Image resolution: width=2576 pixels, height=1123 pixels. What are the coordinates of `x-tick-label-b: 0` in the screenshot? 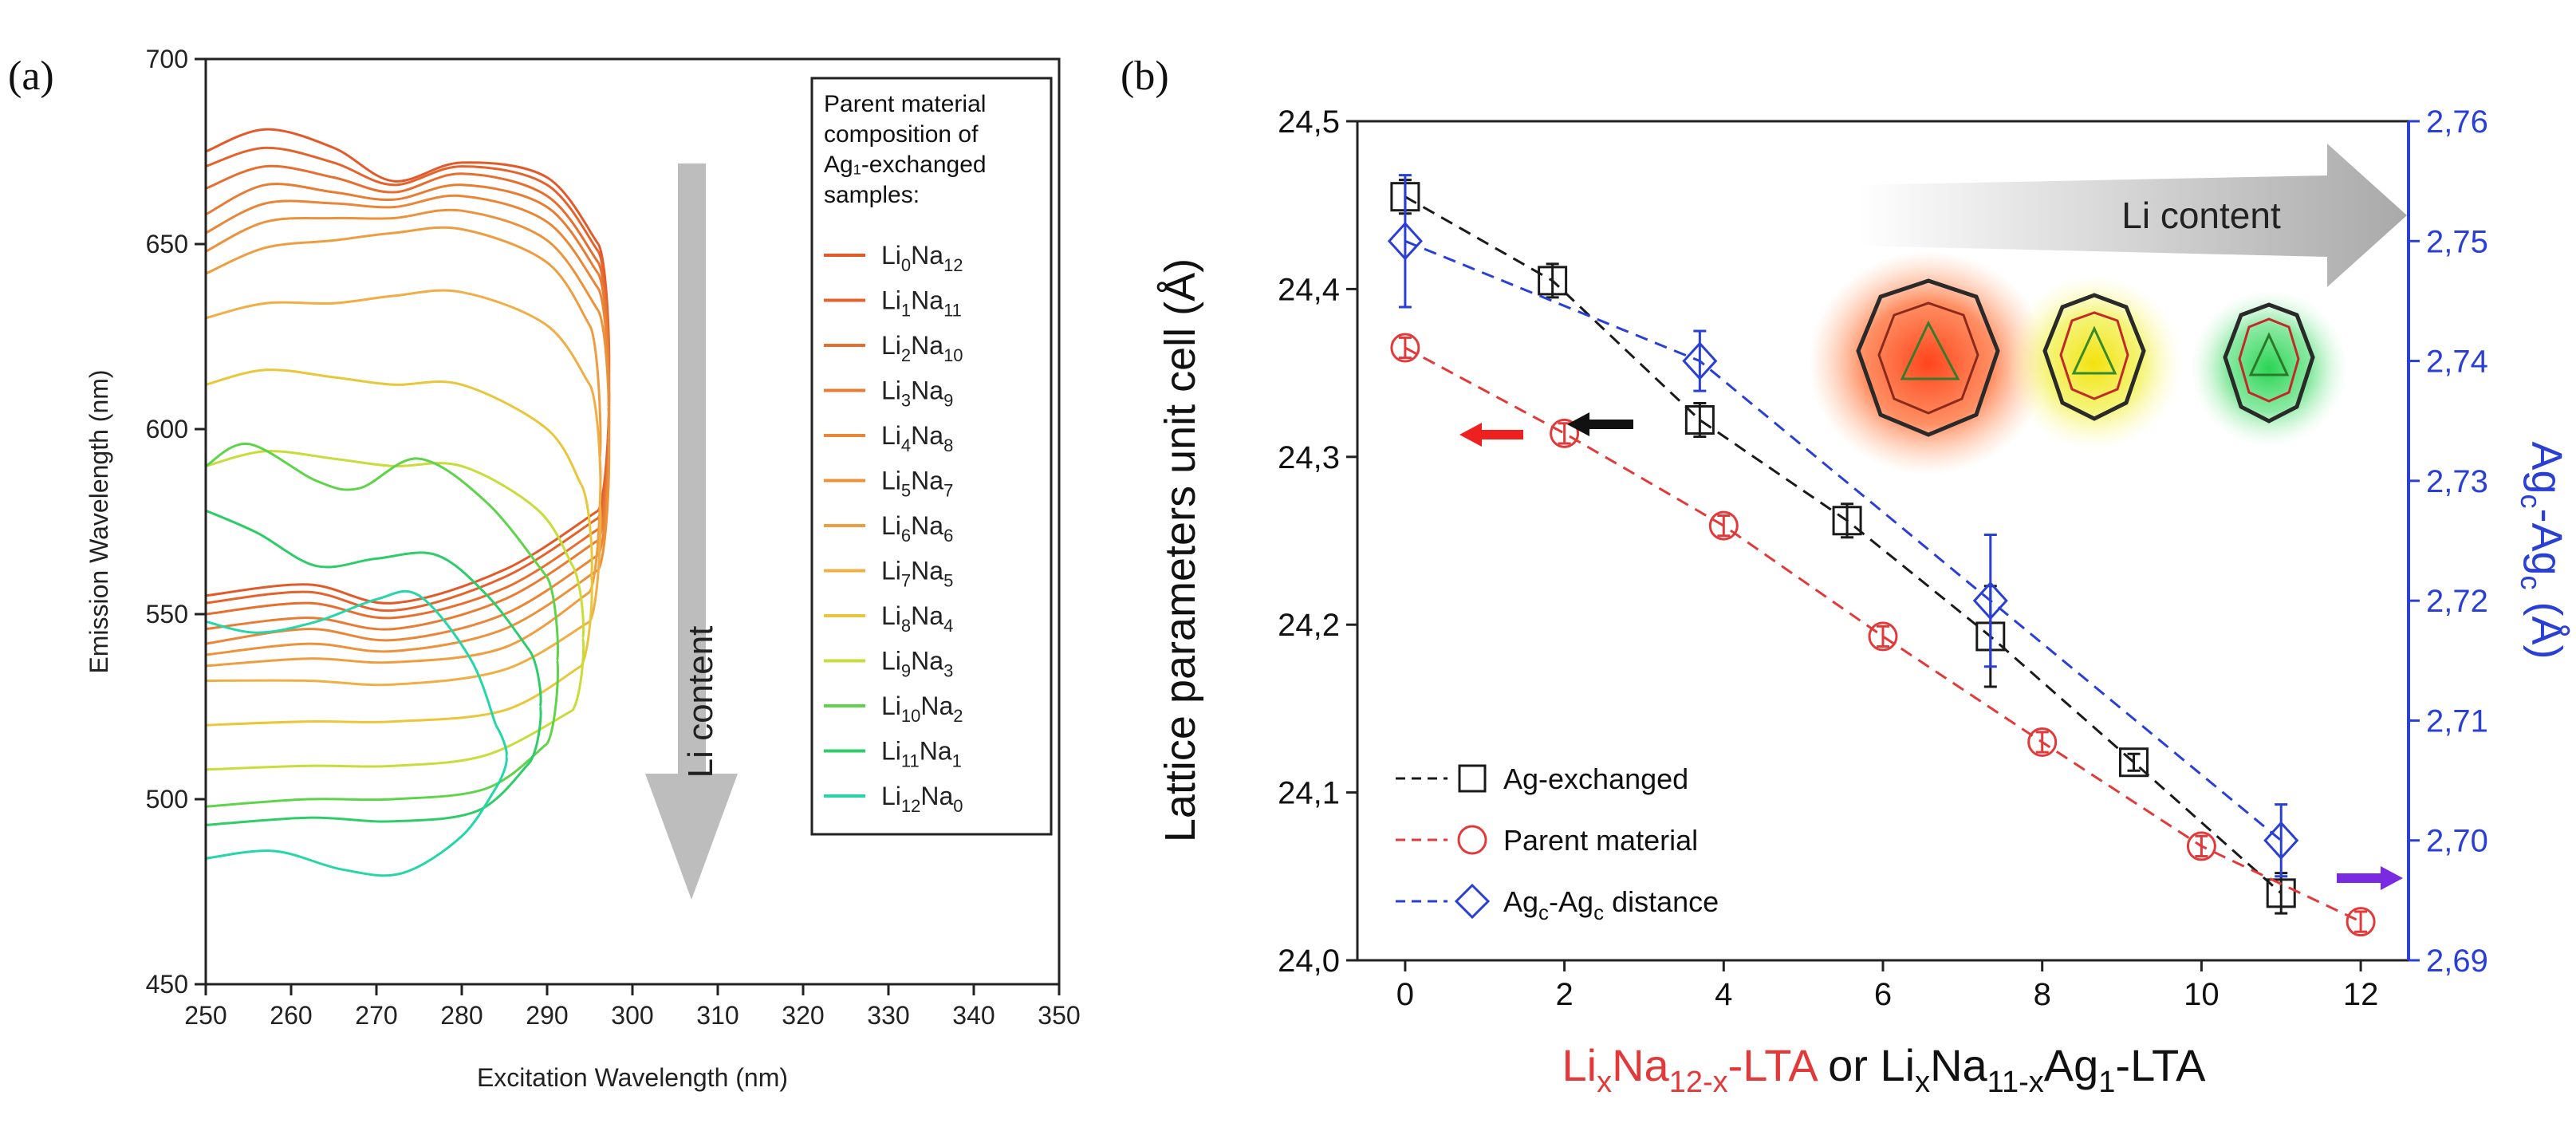 It's located at (1405, 994).